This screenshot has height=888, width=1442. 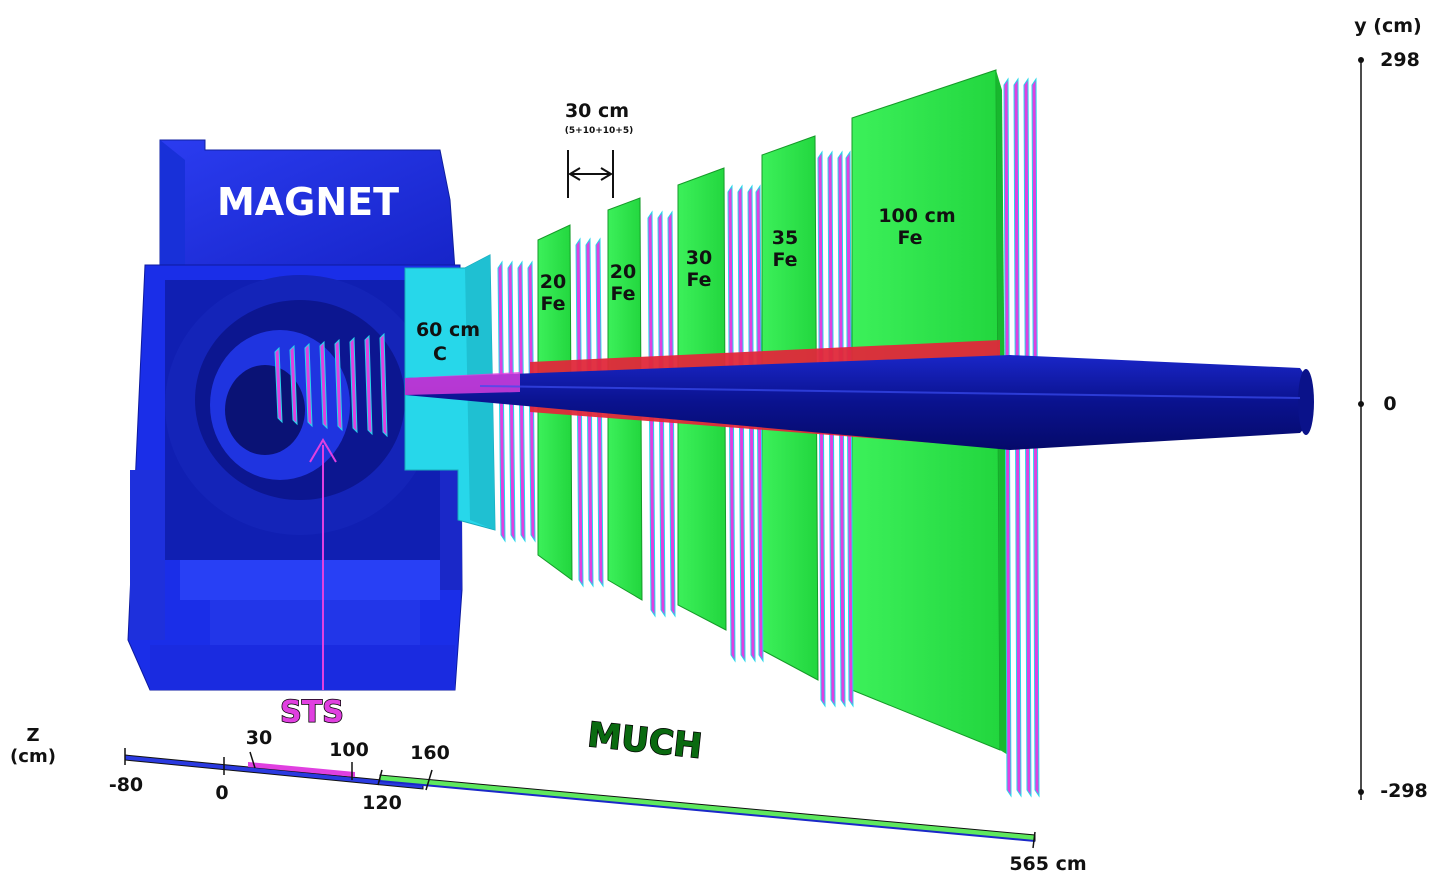 What do you see at coordinates (623, 272) in the screenshot?
I see `iron-absorber-2-thickness: 20` at bounding box center [623, 272].